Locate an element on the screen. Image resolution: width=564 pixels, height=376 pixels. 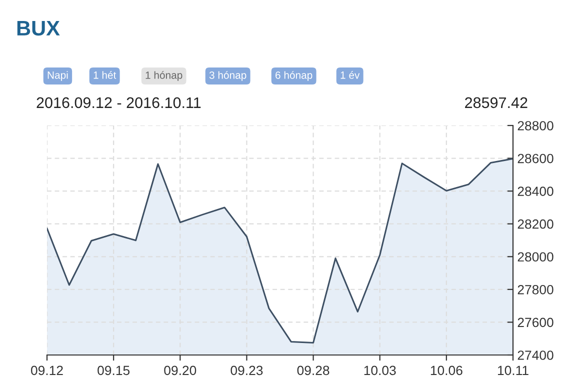
y-tick-label: 28200 is located at coordinates (536, 224).